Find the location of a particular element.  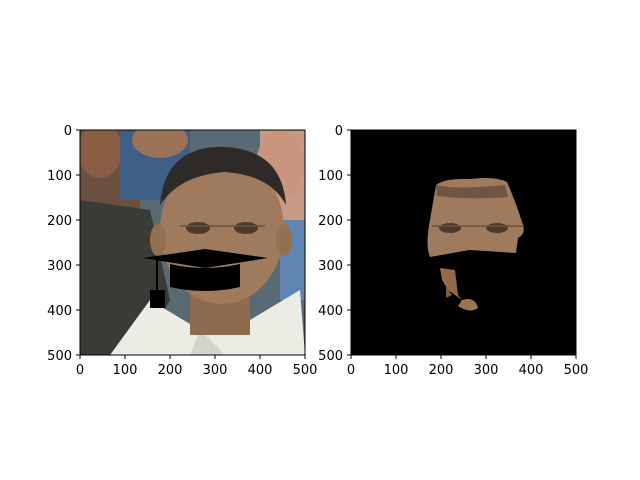

right-x-tick-label: 300 is located at coordinates (486, 370).